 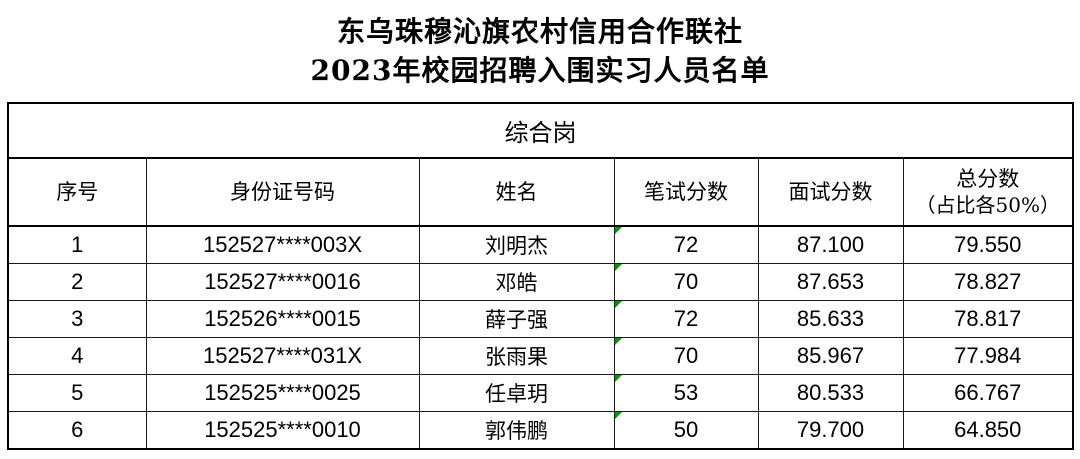 What do you see at coordinates (516, 244) in the screenshot?
I see `cell-name: 刘明杰` at bounding box center [516, 244].